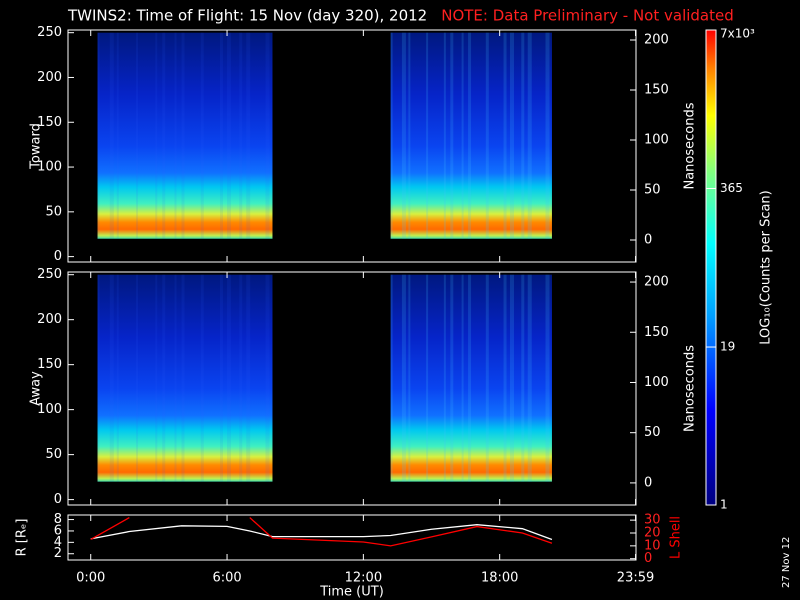  What do you see at coordinates (786, 562) in the screenshot?
I see `date-stamp: 27 Nov 12` at bounding box center [786, 562].